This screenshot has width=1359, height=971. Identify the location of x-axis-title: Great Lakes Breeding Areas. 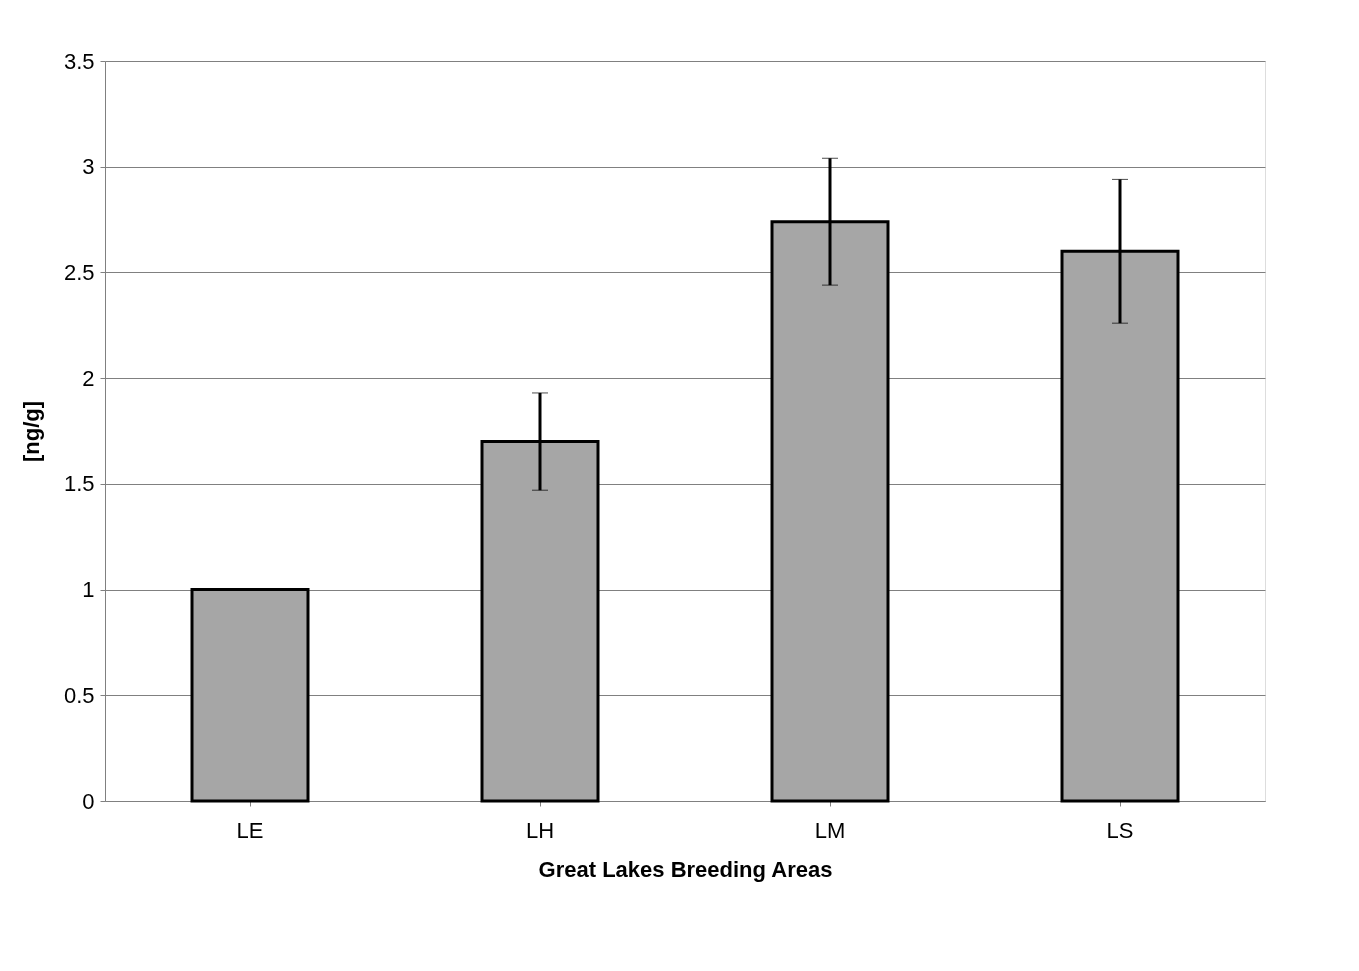
(685, 869).